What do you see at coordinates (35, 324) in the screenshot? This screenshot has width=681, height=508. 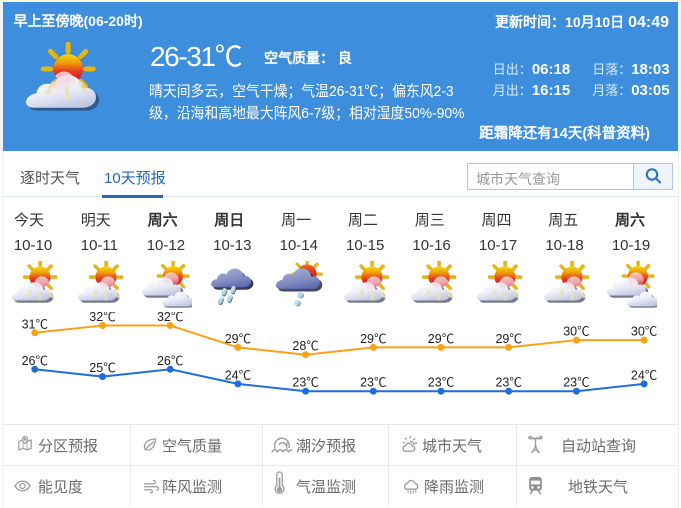 I see `svg-text: 31℃` at bounding box center [35, 324].